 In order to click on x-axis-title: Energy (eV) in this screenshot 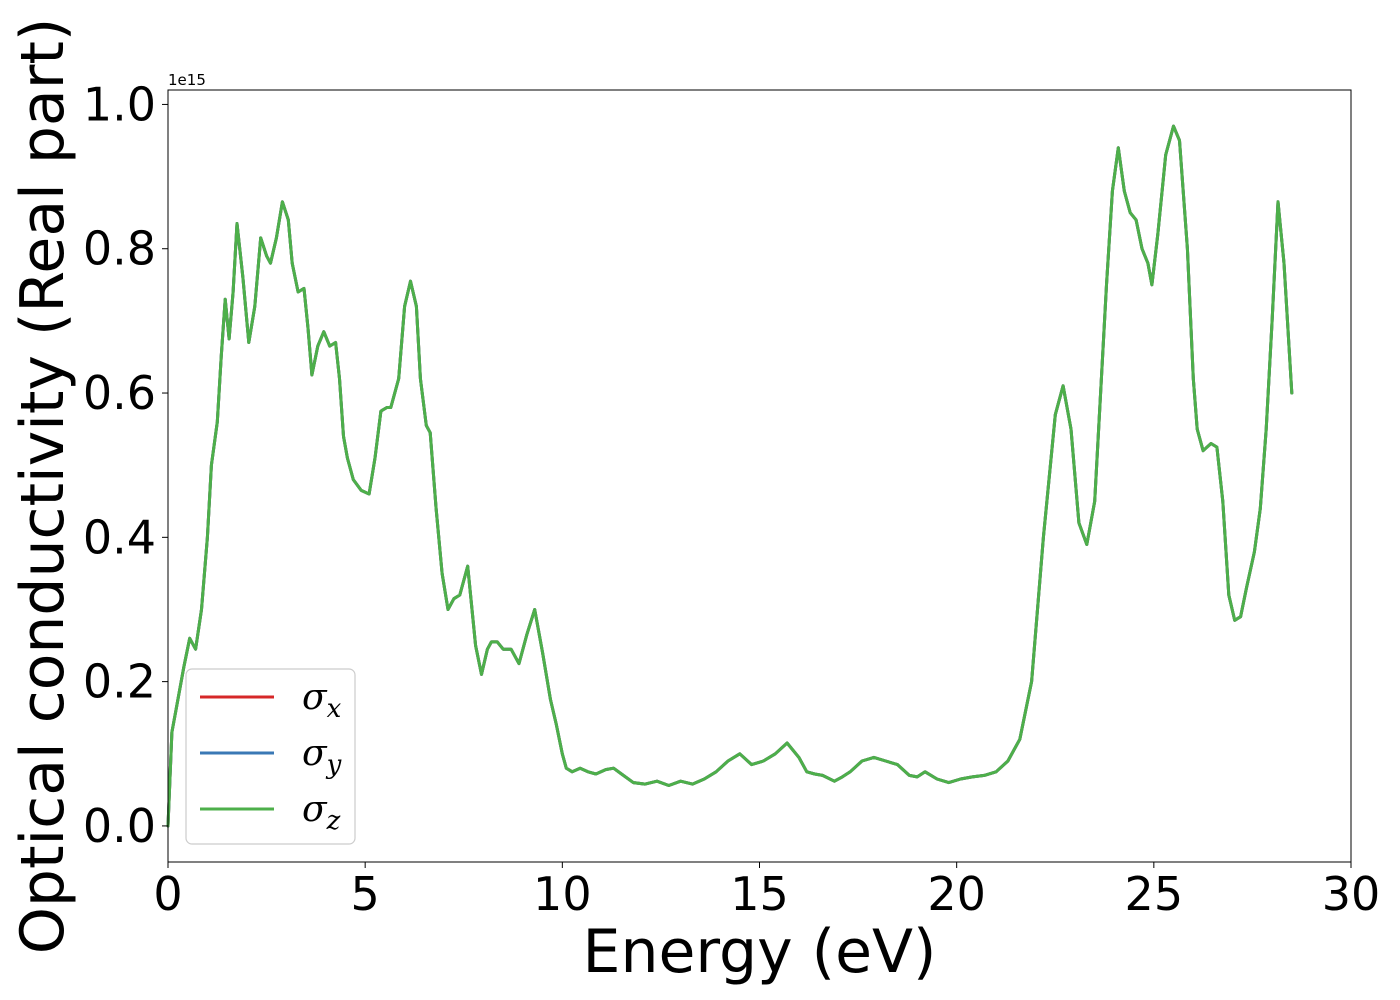, I will do `click(760, 952)`.